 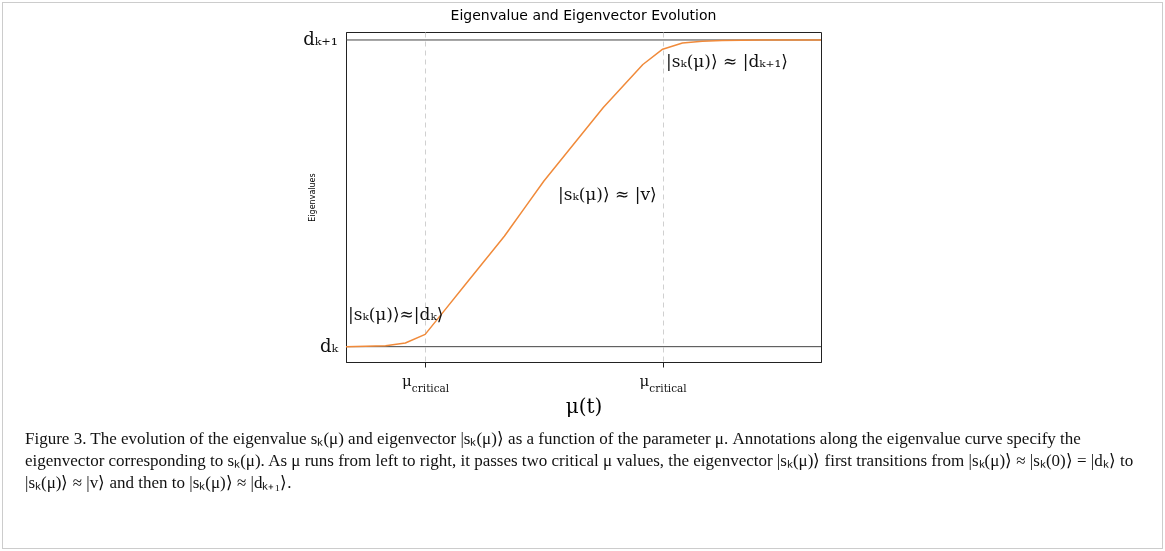 I want to click on y-axis-title: Eigenvalues, so click(x=312, y=197).